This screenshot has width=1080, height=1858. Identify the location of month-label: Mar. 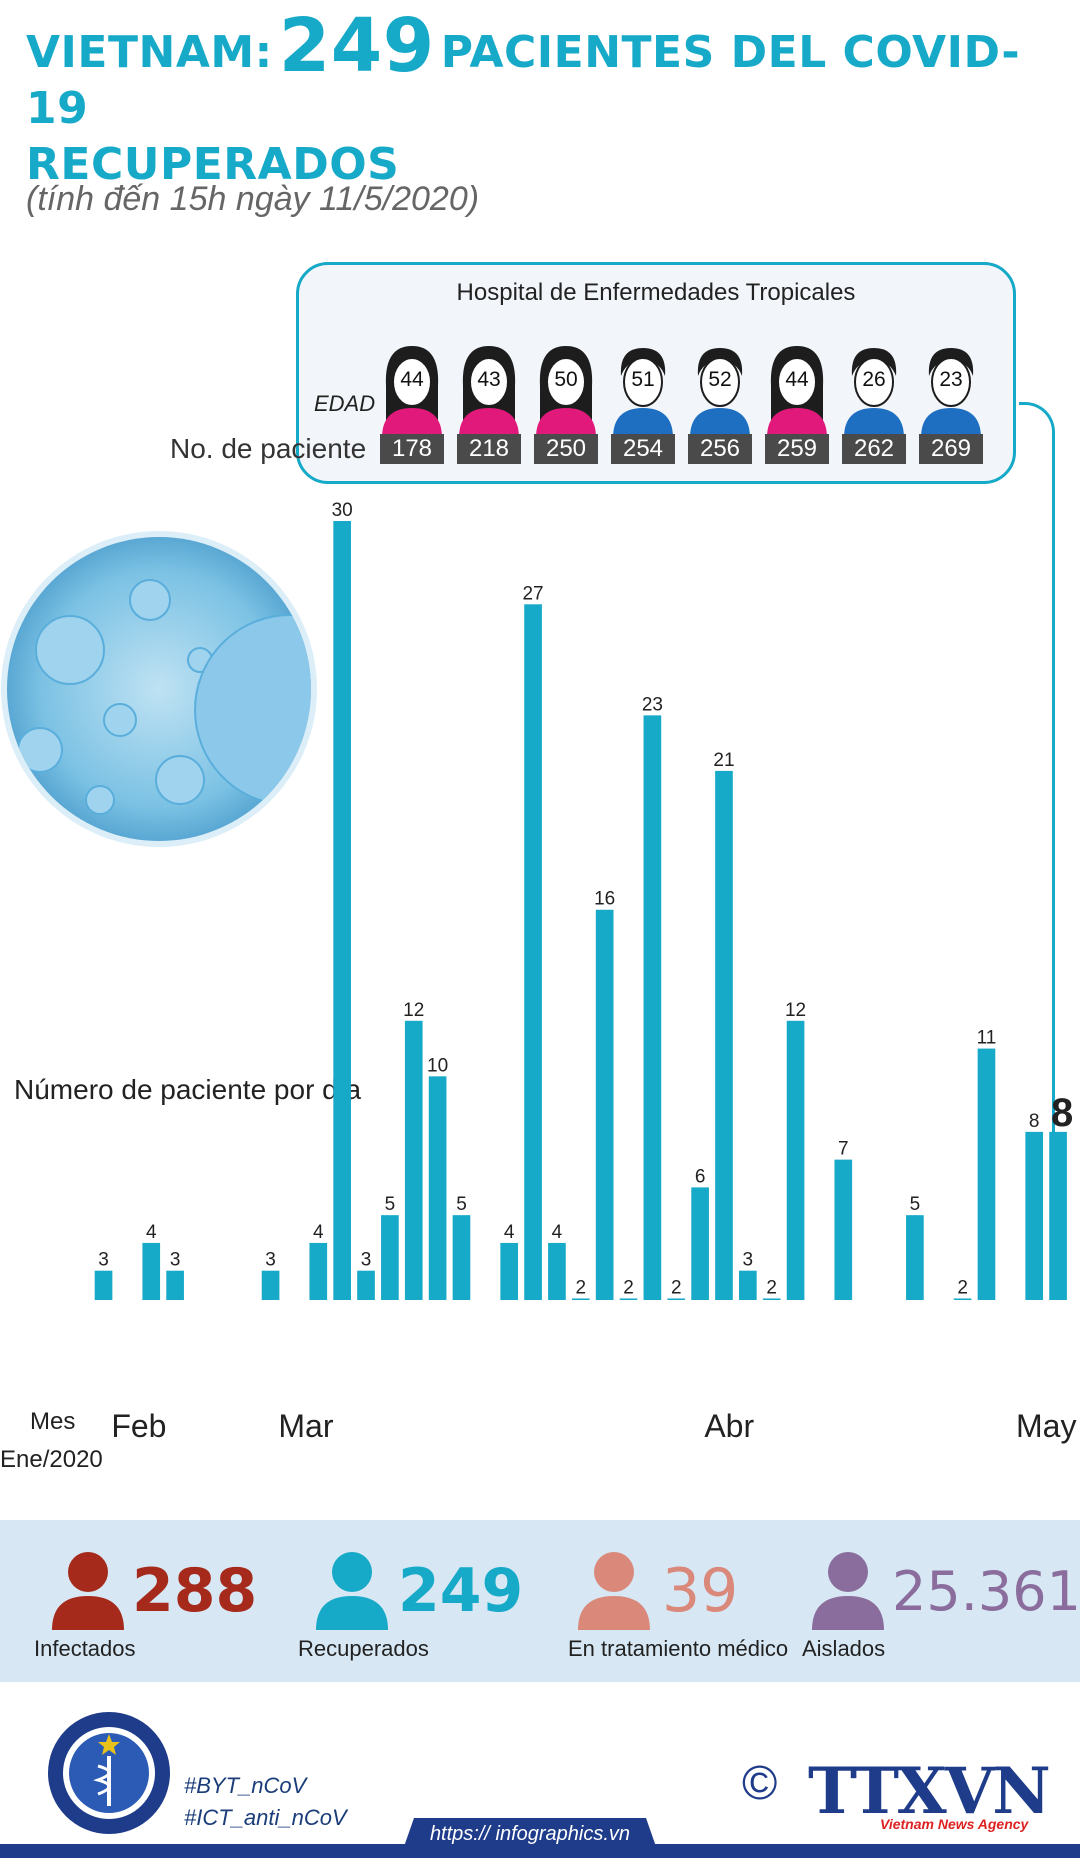
(306, 1426).